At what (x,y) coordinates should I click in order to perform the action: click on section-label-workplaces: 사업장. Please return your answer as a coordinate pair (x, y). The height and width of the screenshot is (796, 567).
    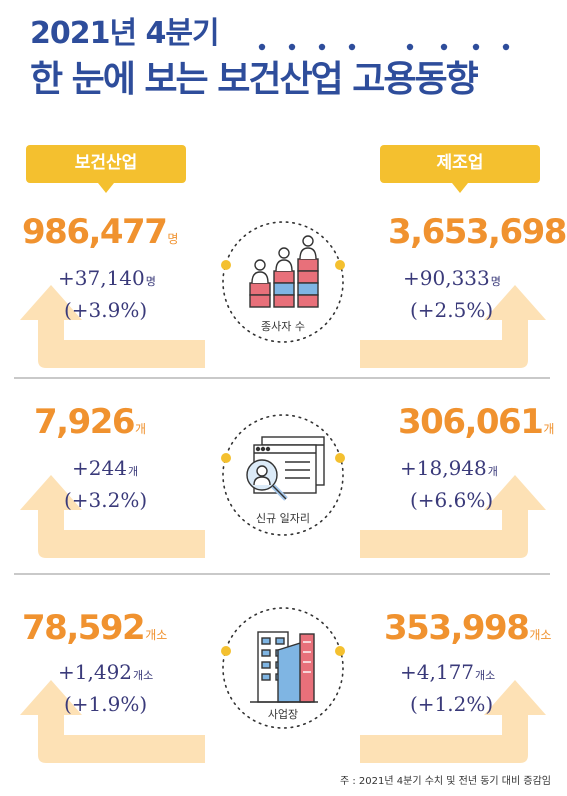
    Looking at the image, I should click on (283, 714).